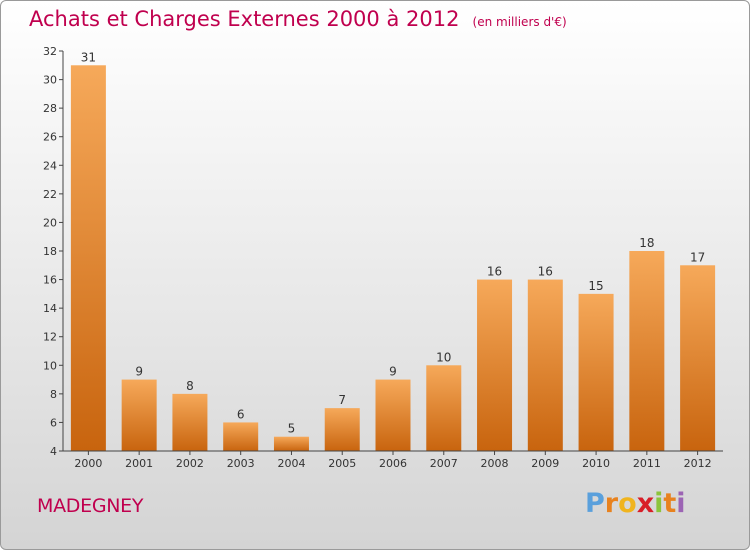  Describe the element at coordinates (88, 57) in the screenshot. I see `data-label: 31` at that location.